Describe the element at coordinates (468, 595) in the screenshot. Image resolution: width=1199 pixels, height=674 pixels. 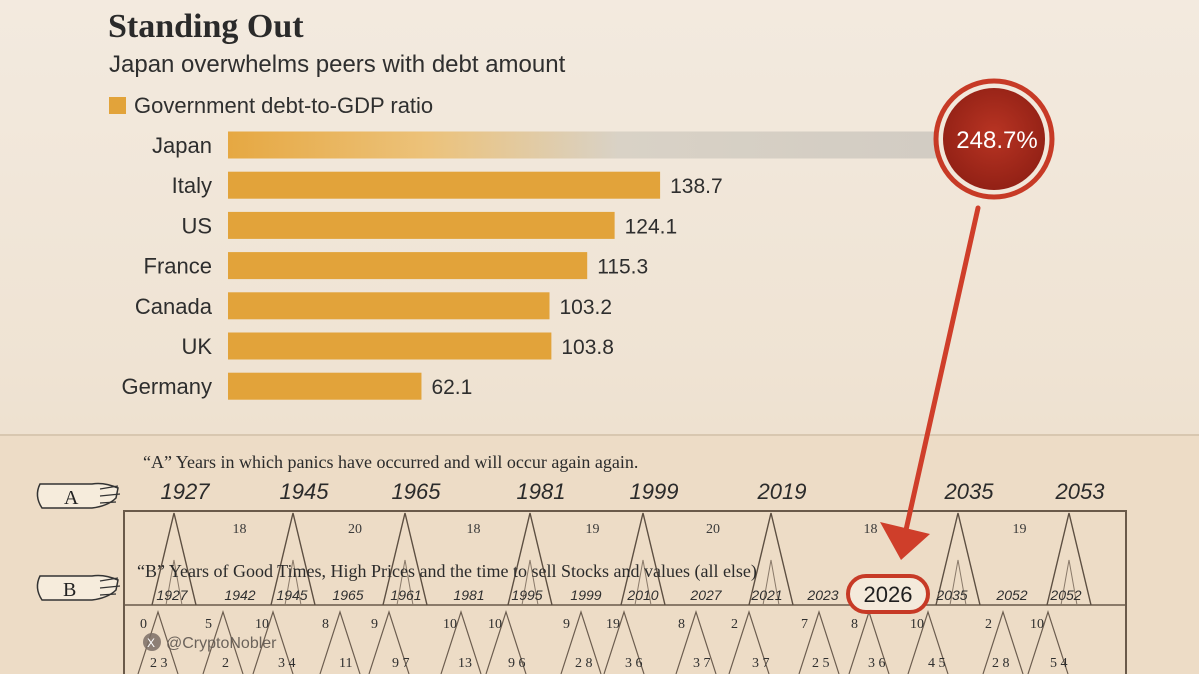
I see `b-year-6: 1981` at that location.